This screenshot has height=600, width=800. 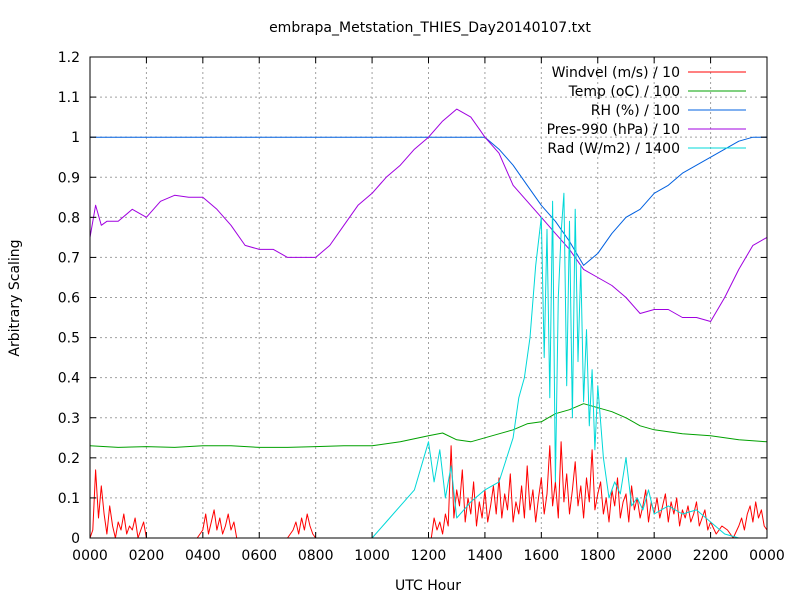 I want to click on x-tick-label: 1800, so click(x=598, y=556).